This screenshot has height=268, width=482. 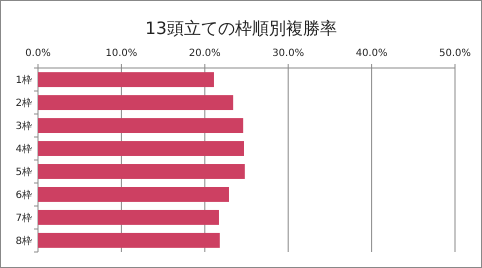 What do you see at coordinates (204, 53) in the screenshot?
I see `x-tick-label: 20.0%` at bounding box center [204, 53].